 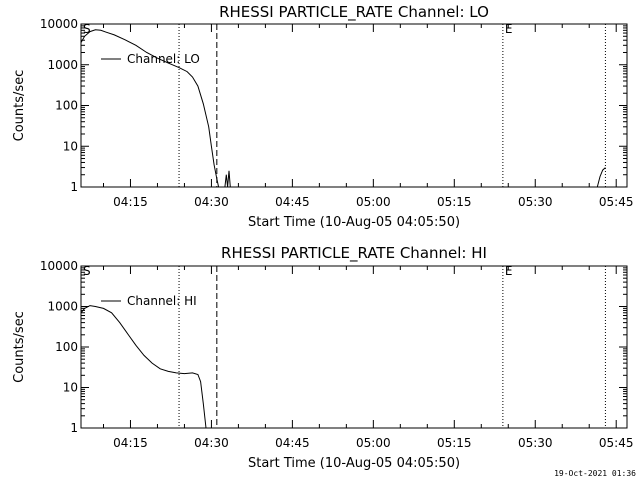 I want to click on legend-label: Channel: LO, so click(x=163, y=59).